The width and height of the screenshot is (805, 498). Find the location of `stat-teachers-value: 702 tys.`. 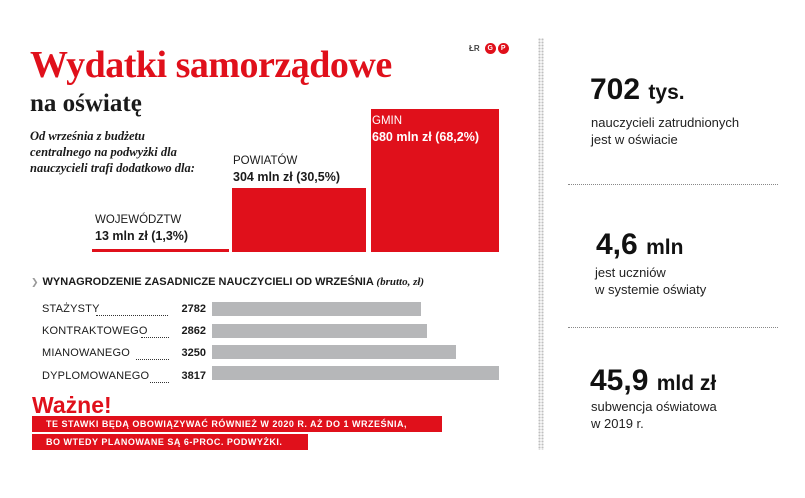

stat-teachers-value: 702 tys. is located at coordinates (637, 90).